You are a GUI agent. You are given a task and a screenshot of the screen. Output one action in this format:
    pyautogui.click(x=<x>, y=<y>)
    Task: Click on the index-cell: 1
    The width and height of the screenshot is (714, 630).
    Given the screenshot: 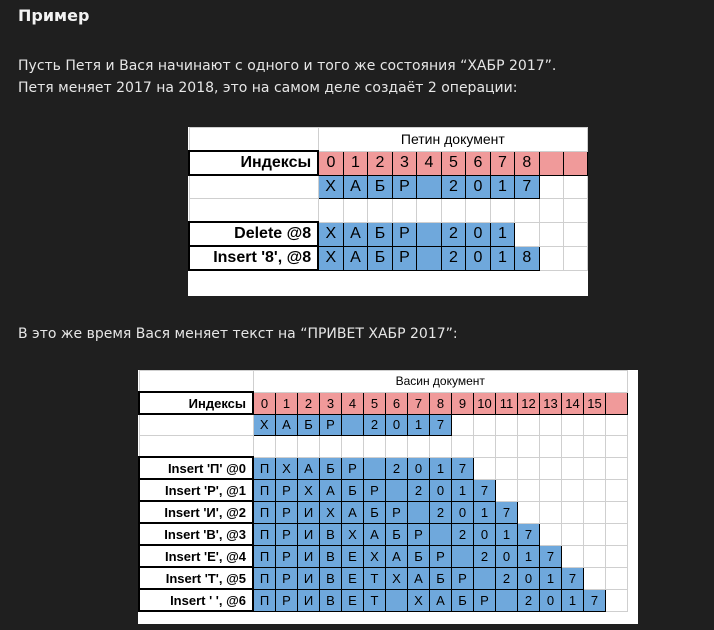 What is the action you would take?
    pyautogui.click(x=286, y=403)
    